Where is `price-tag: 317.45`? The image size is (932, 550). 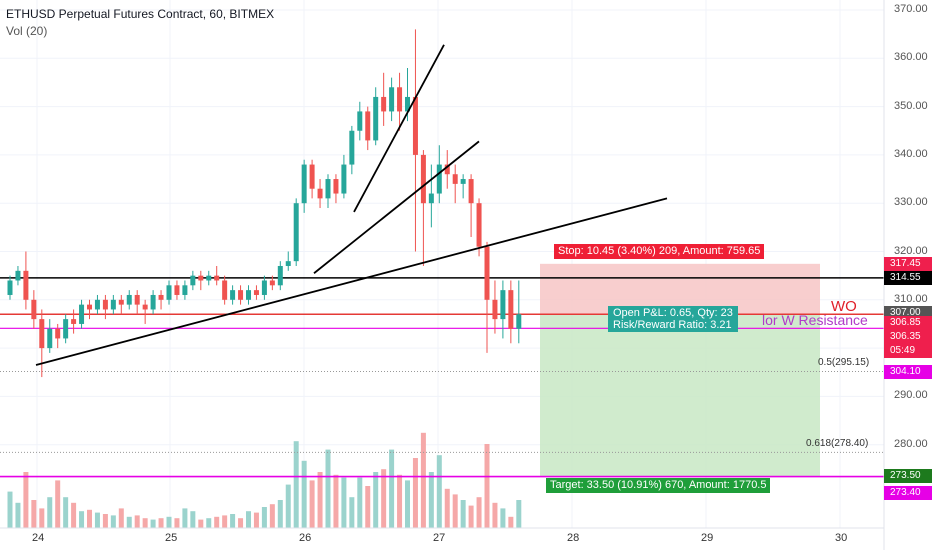
price-tag: 317.45 is located at coordinates (908, 263).